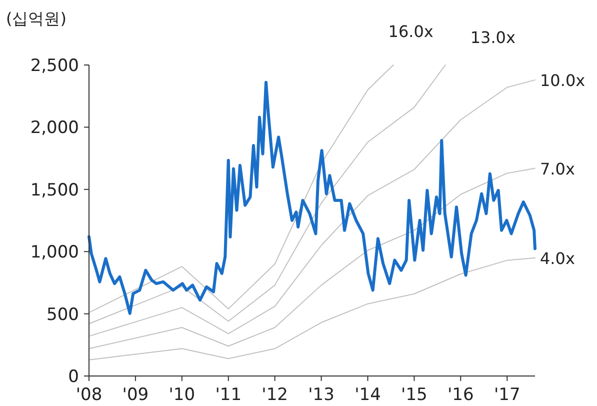 The image size is (597, 406). What do you see at coordinates (89, 395) in the screenshot?
I see `x-tick-label: '08` at bounding box center [89, 395].